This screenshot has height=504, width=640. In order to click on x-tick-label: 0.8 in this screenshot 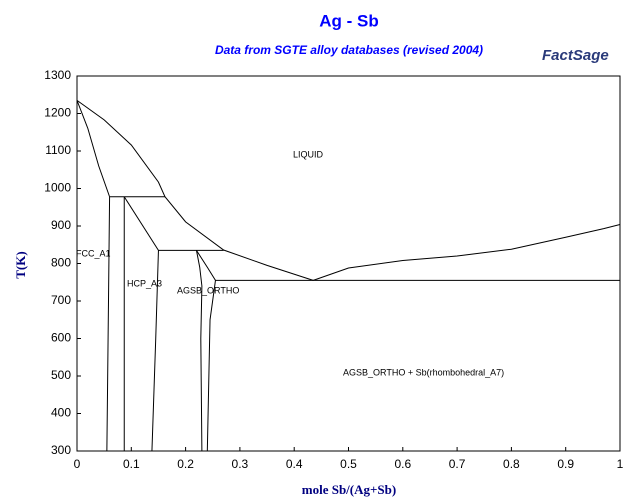, I will do `click(511, 464)`.